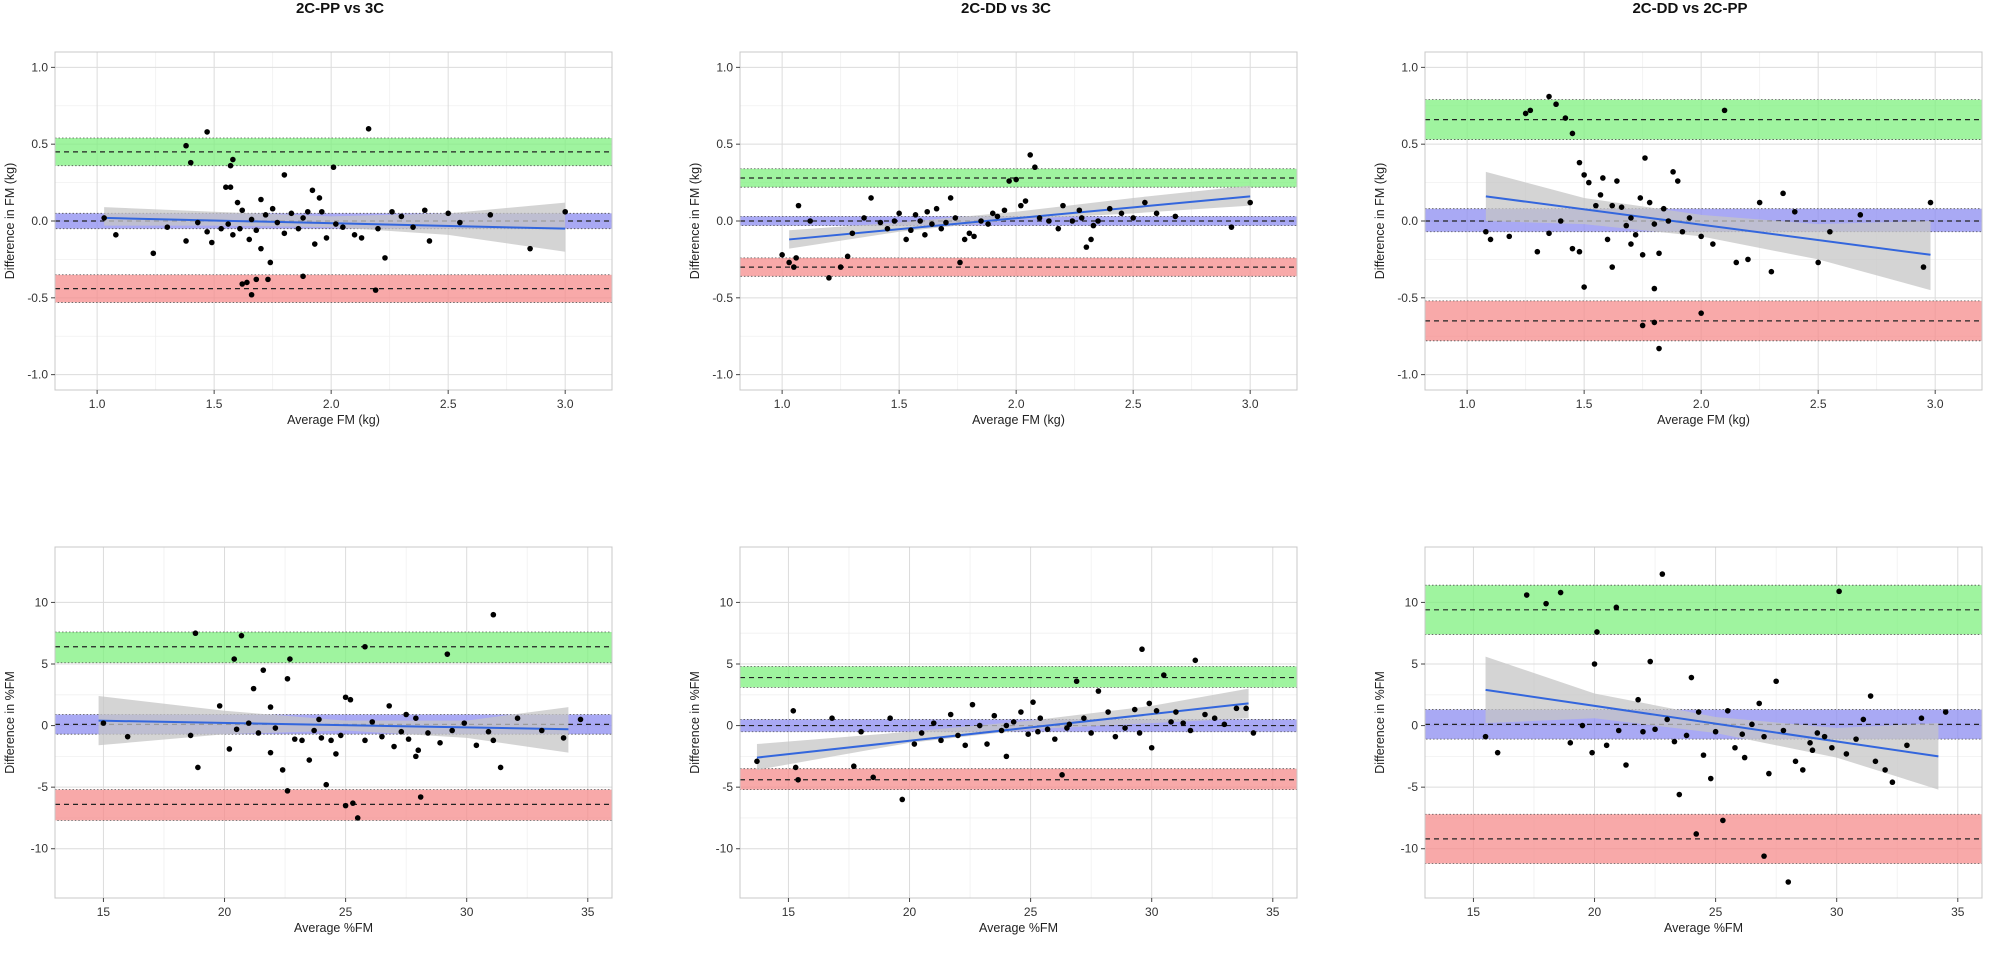  I want to click on x-tick-label: 25, so click(346, 912).